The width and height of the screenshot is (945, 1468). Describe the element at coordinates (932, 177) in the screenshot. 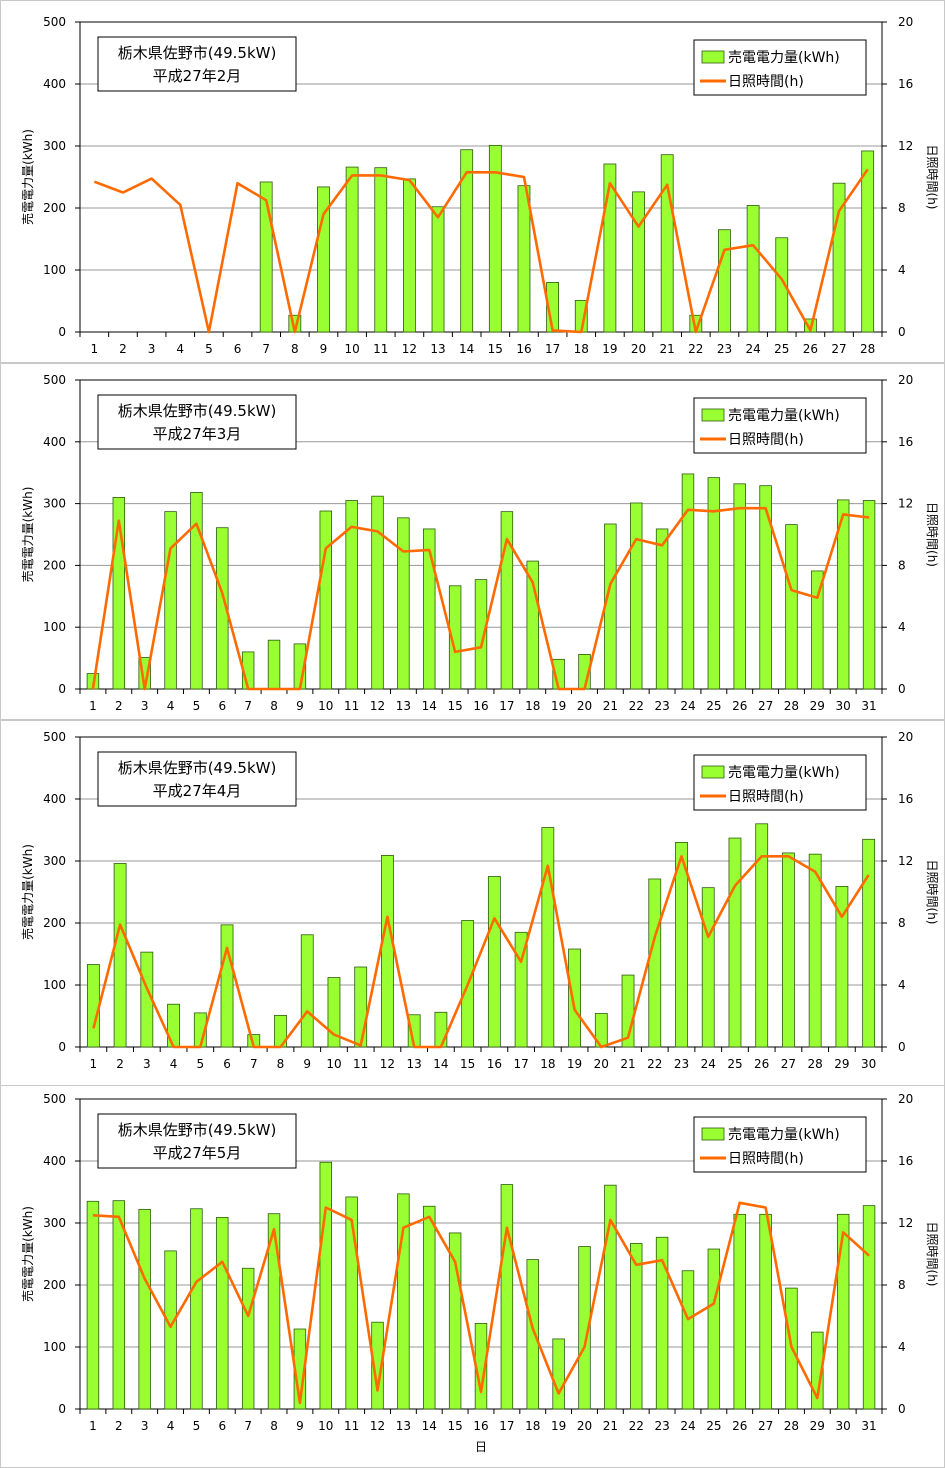

I see `y-right-axis-title: 日照時間(h)` at that location.